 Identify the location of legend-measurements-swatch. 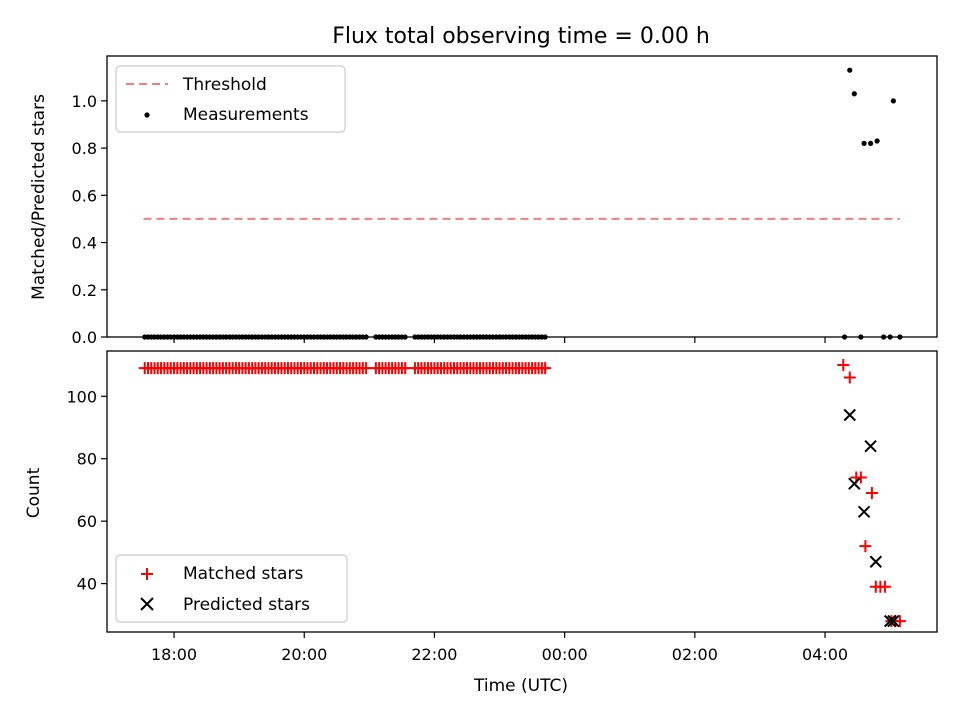
(147, 115).